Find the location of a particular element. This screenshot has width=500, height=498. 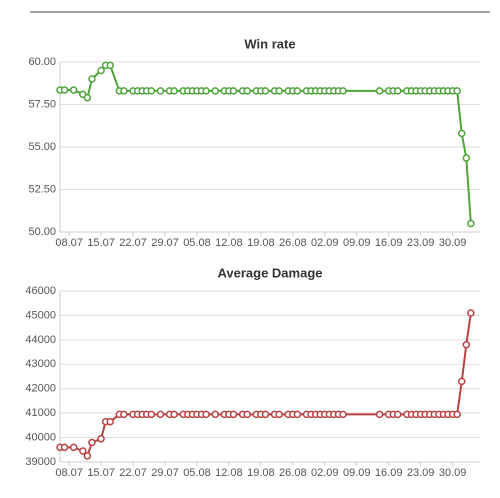

chart-title: Win rate is located at coordinates (269, 43).